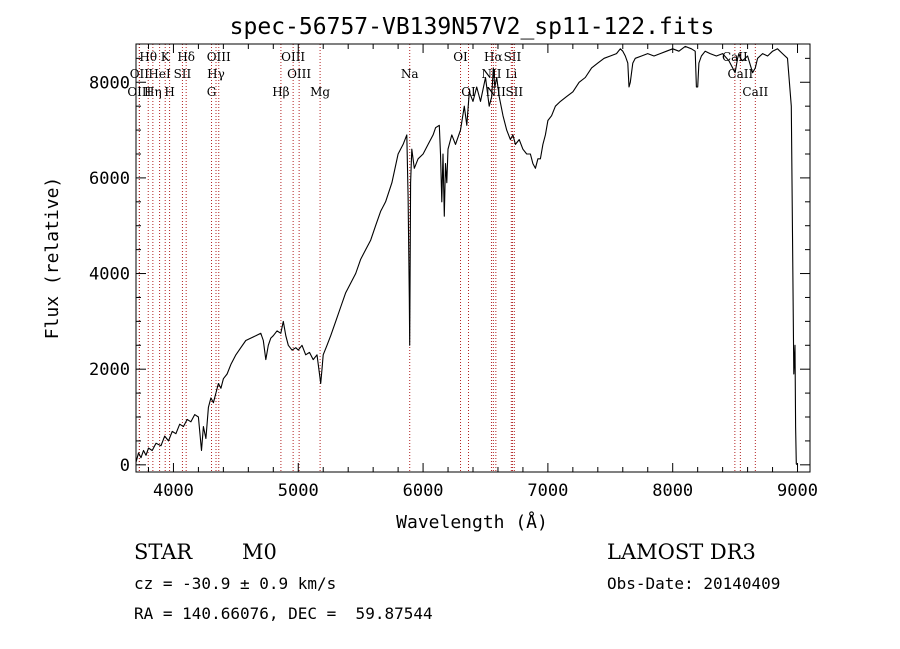  What do you see at coordinates (797, 491) in the screenshot?
I see `x-tick-label: 9000` at bounding box center [797, 491].